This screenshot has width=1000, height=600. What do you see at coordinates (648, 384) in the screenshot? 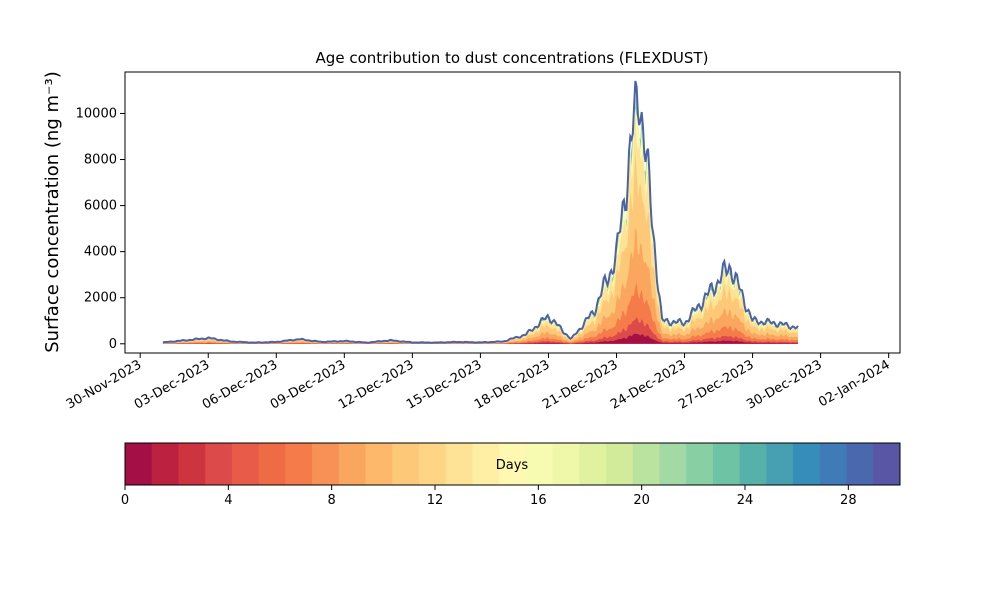
I see `x-tick-label: 24-Dec-2023` at bounding box center [648, 384].